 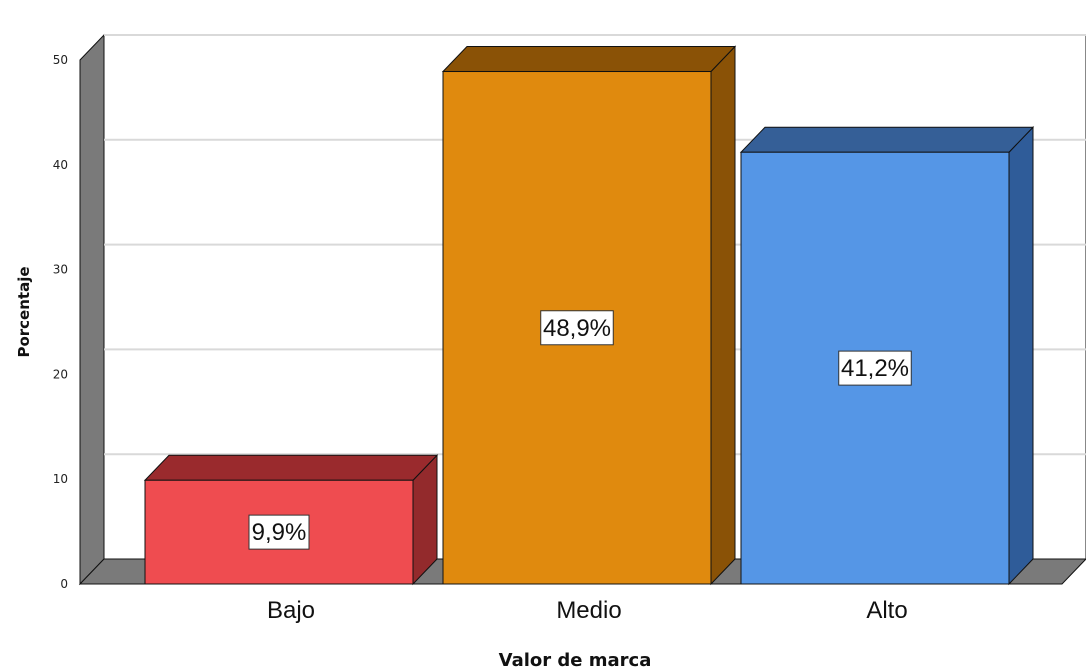 What do you see at coordinates (60, 60) in the screenshot?
I see `y-tick-label: 50` at bounding box center [60, 60].